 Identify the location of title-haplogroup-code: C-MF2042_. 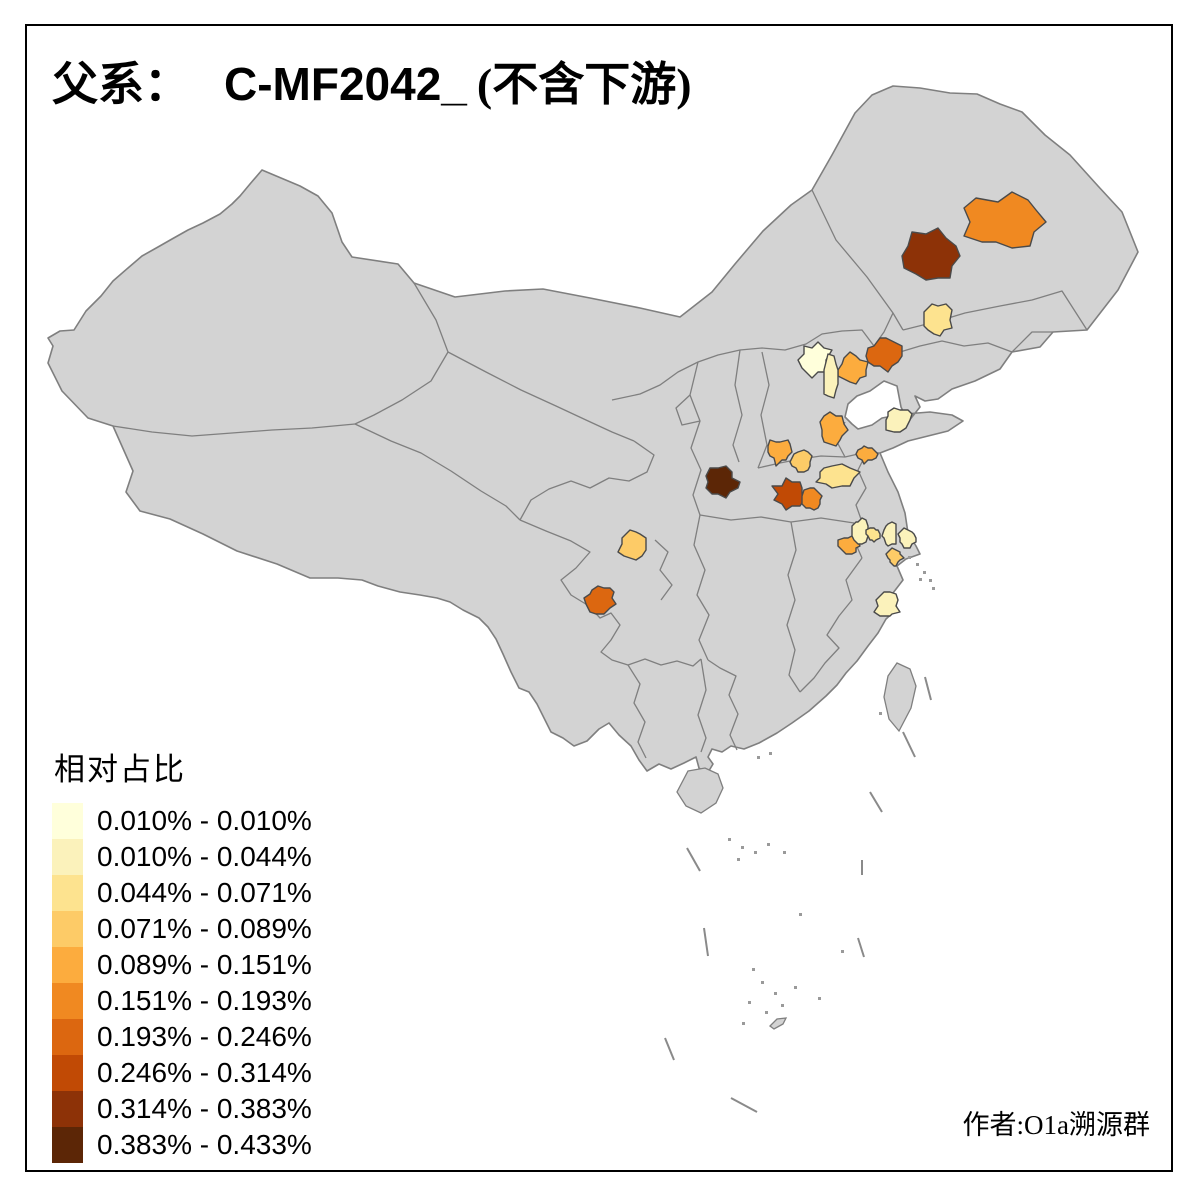
(345, 84).